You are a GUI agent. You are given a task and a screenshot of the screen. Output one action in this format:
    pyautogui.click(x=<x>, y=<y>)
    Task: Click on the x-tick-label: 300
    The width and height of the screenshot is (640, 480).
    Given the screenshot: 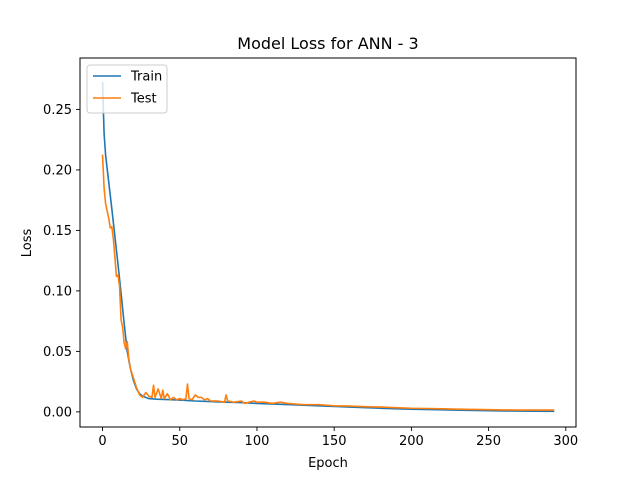 What is the action you would take?
    pyautogui.click(x=565, y=441)
    